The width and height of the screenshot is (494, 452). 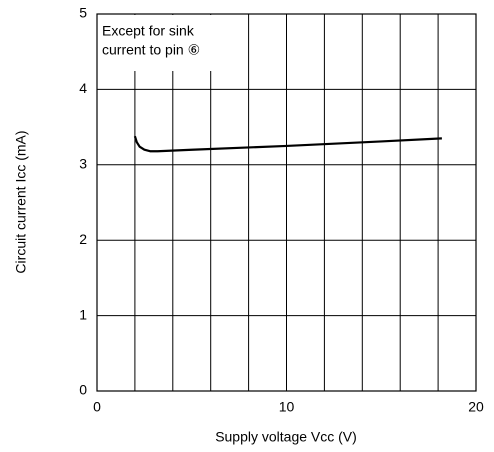 I want to click on y-tick-label: 2, so click(x=83, y=239).